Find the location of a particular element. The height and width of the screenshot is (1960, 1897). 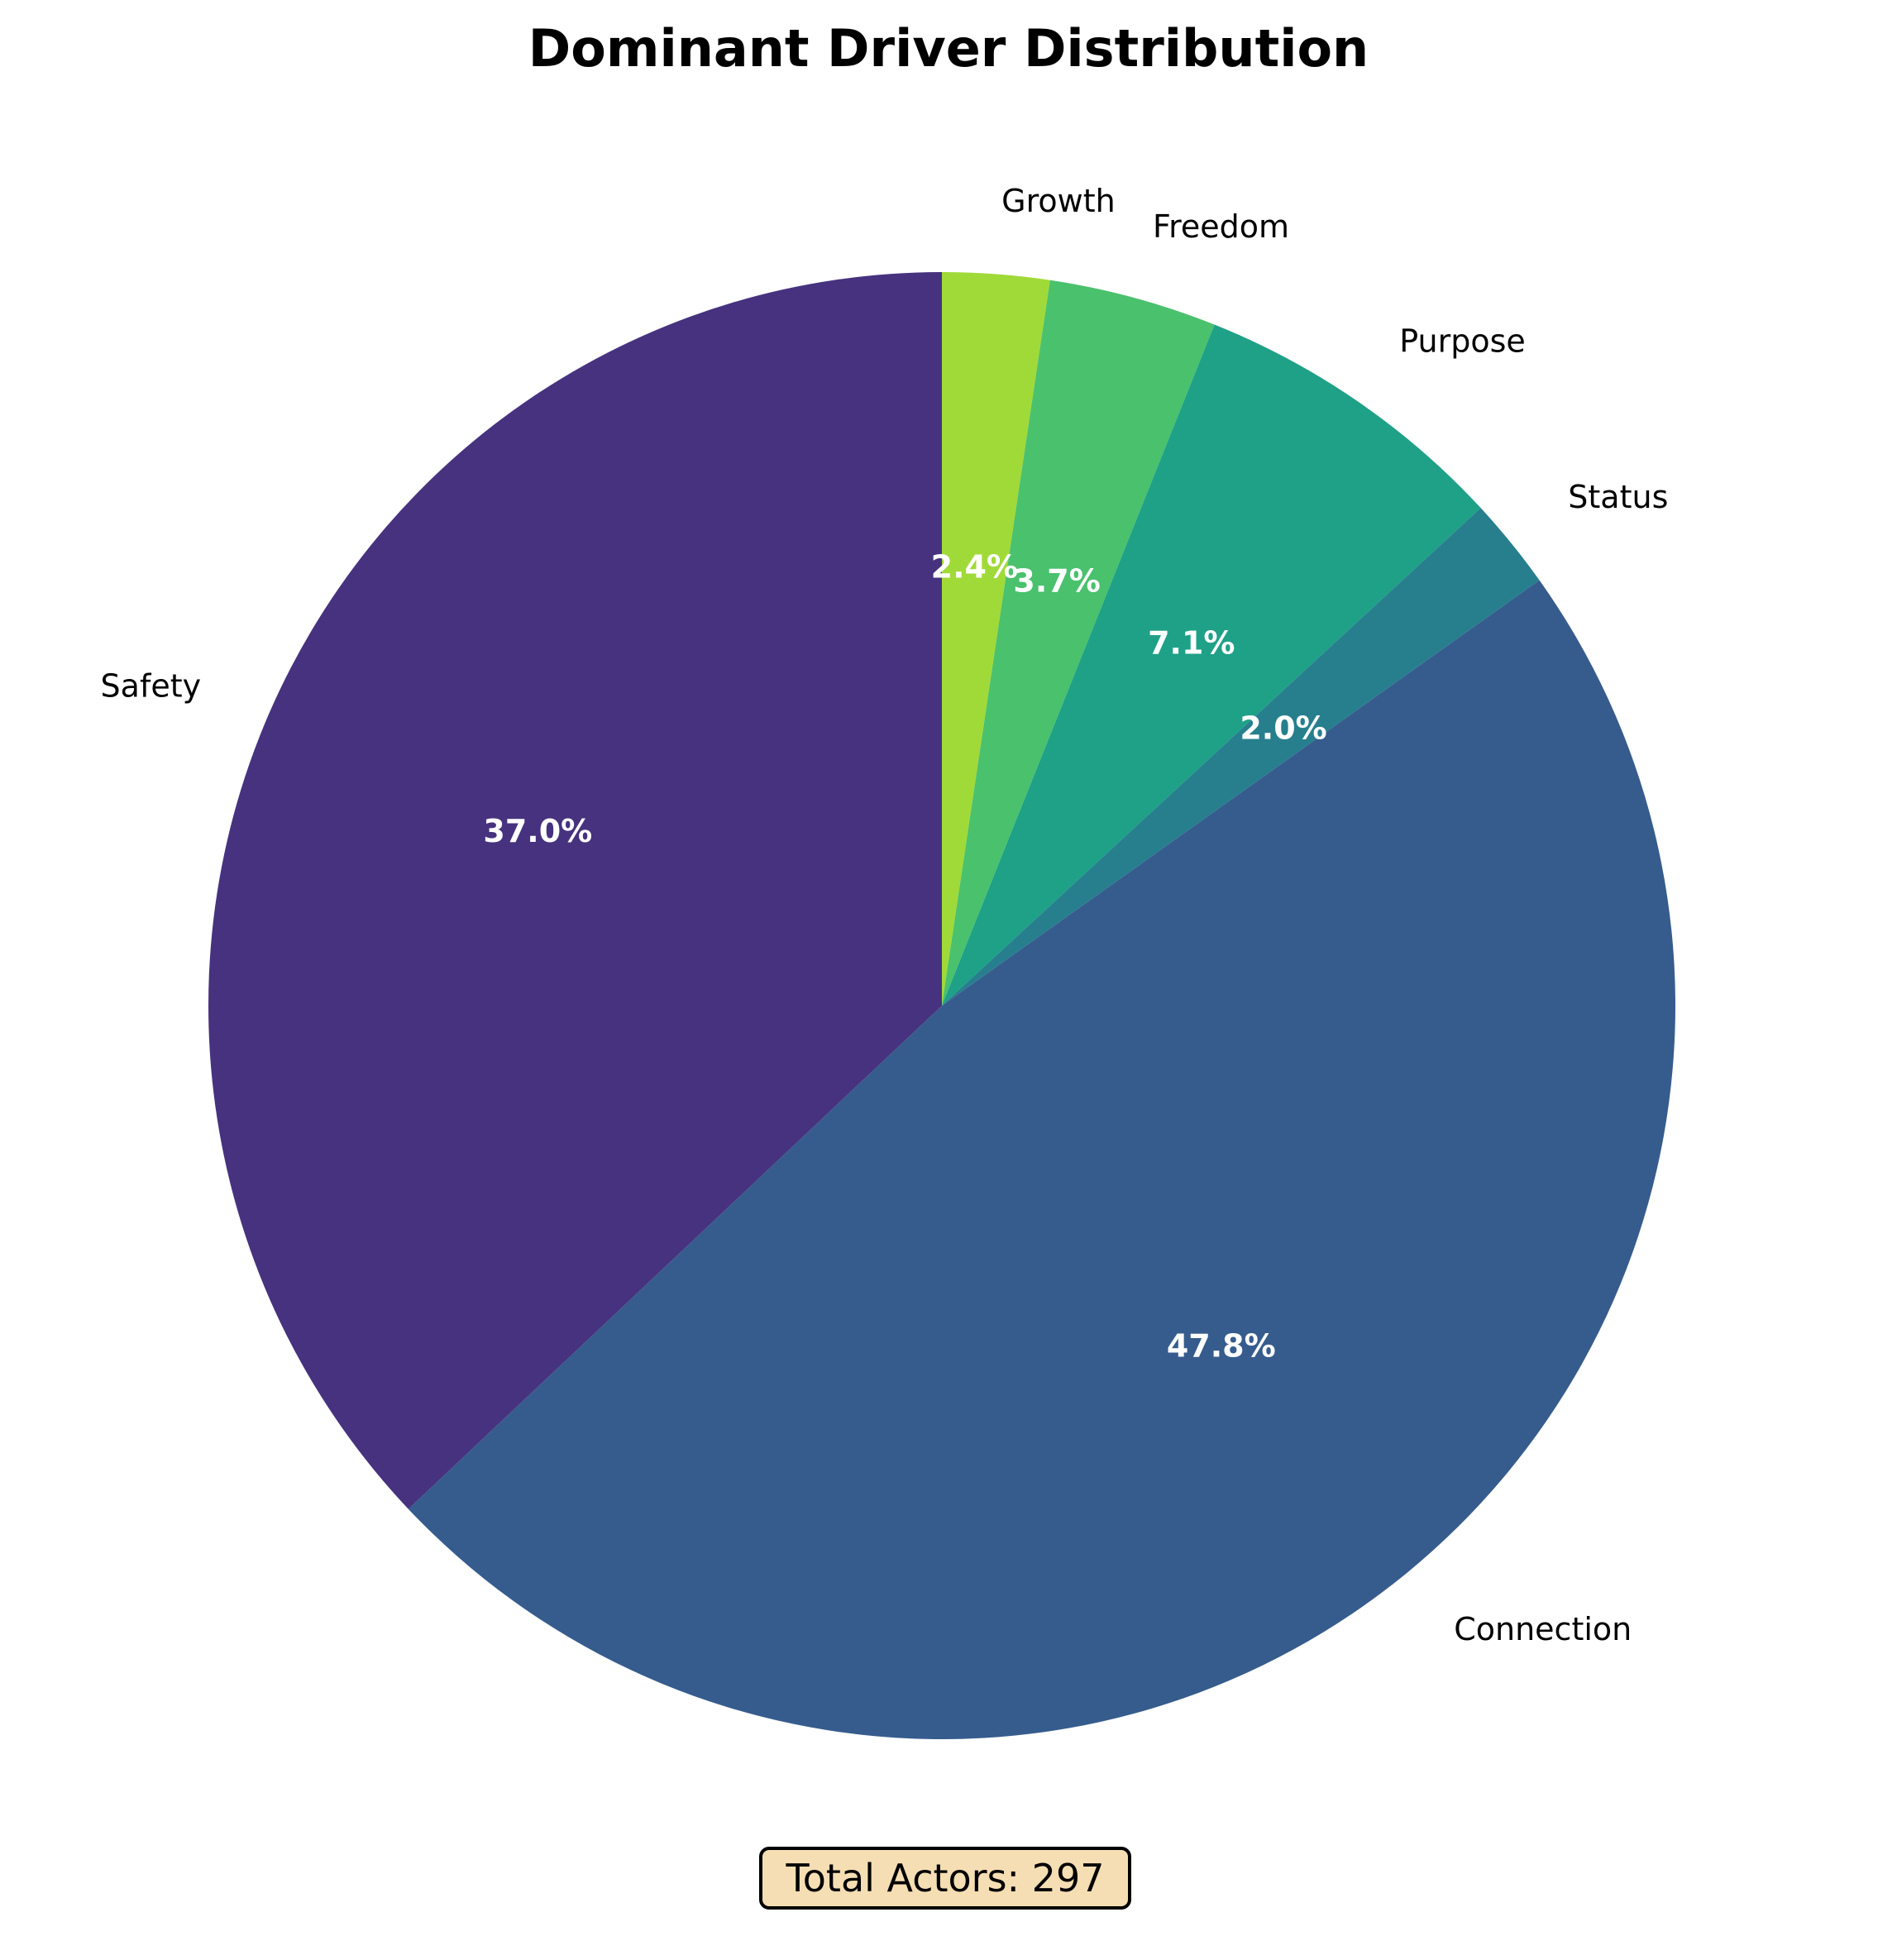

pie-slice-status is located at coordinates (1241, 757).